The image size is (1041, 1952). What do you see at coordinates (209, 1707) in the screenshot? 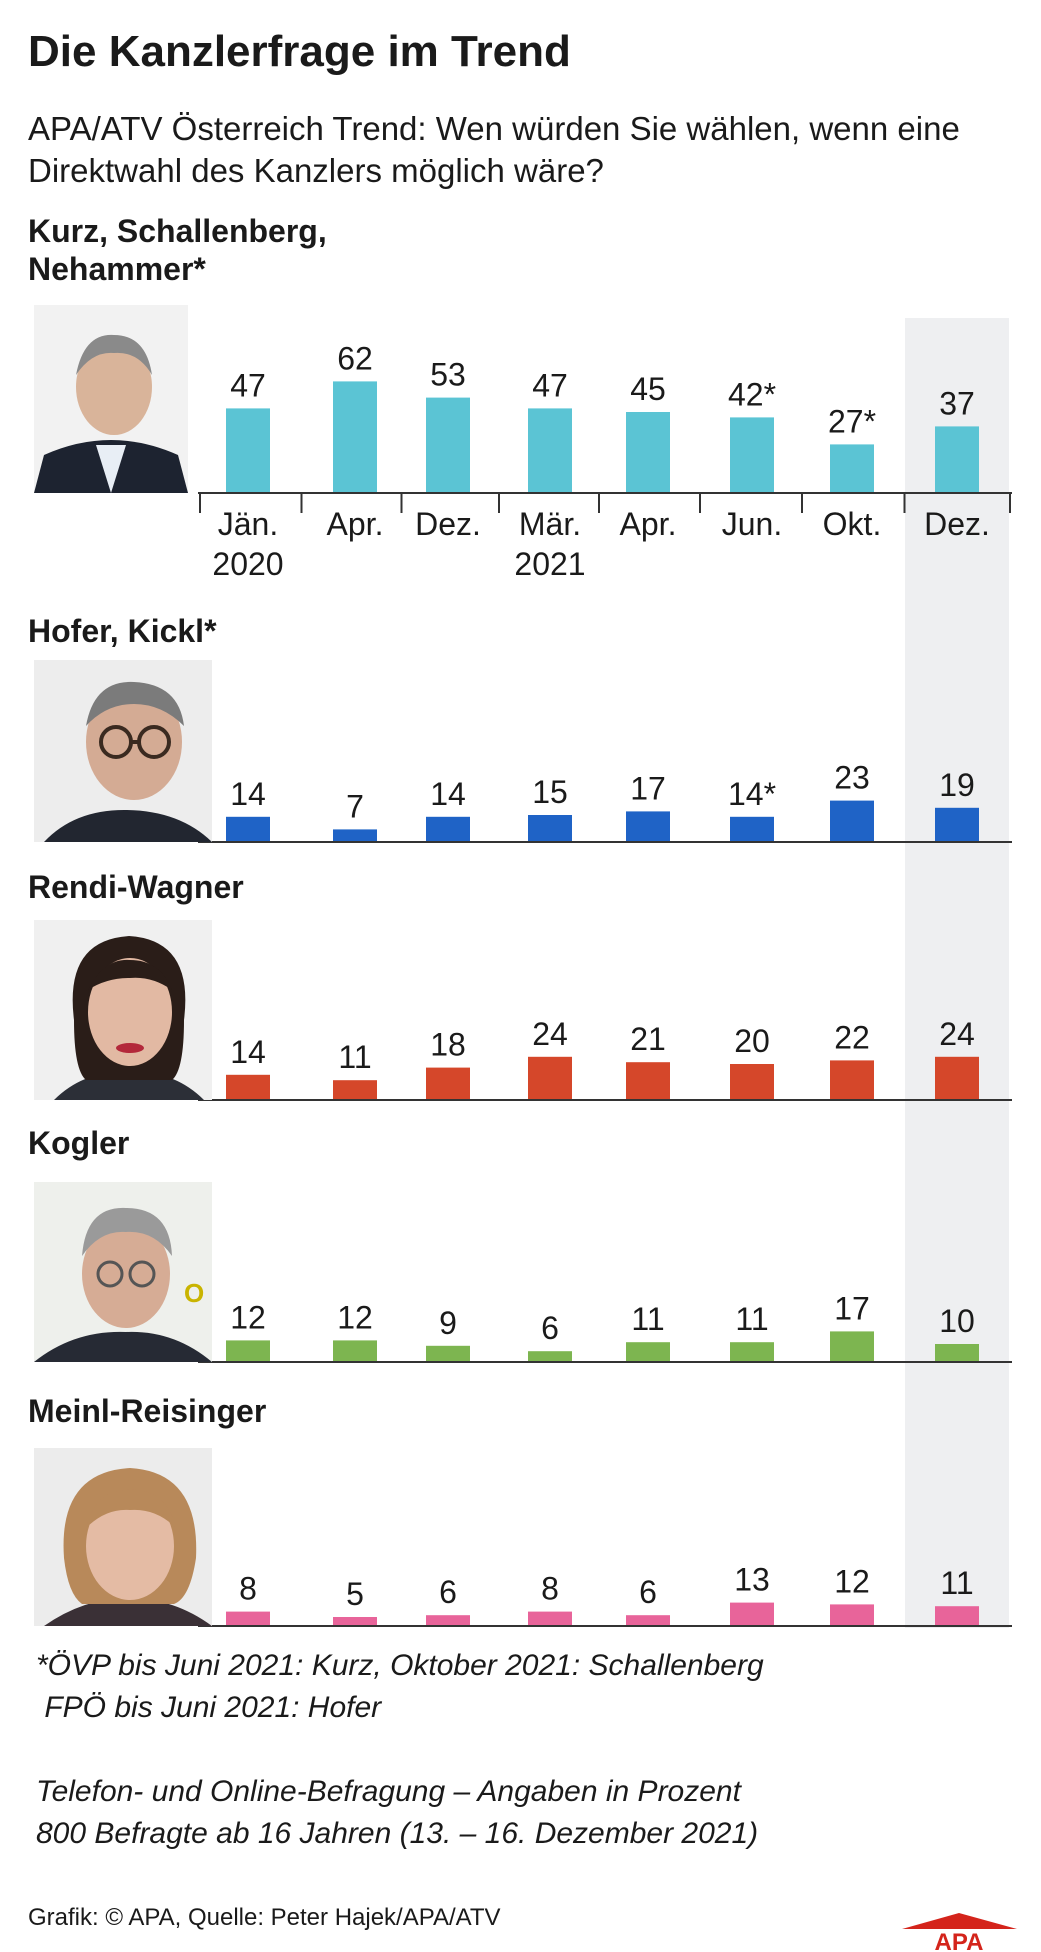
I see `footnote-line: FPÖ bis Juni 2021: Hofer` at bounding box center [209, 1707].